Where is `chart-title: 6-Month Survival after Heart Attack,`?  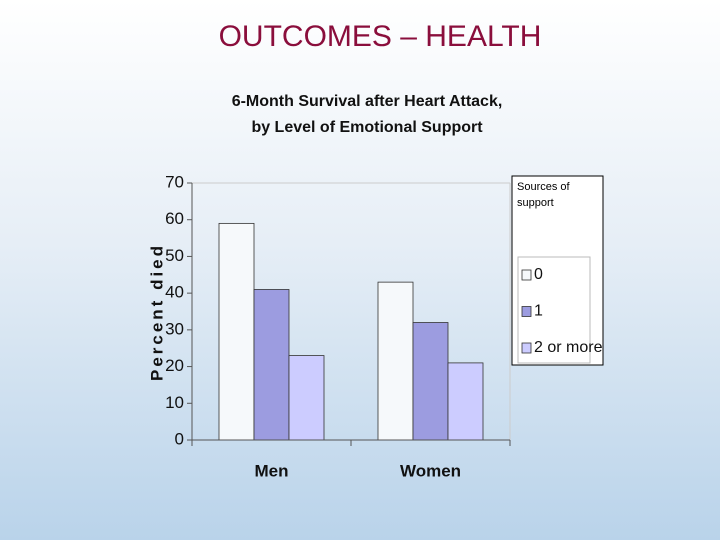
chart-title: 6-Month Survival after Heart Attack, is located at coordinates (367, 101).